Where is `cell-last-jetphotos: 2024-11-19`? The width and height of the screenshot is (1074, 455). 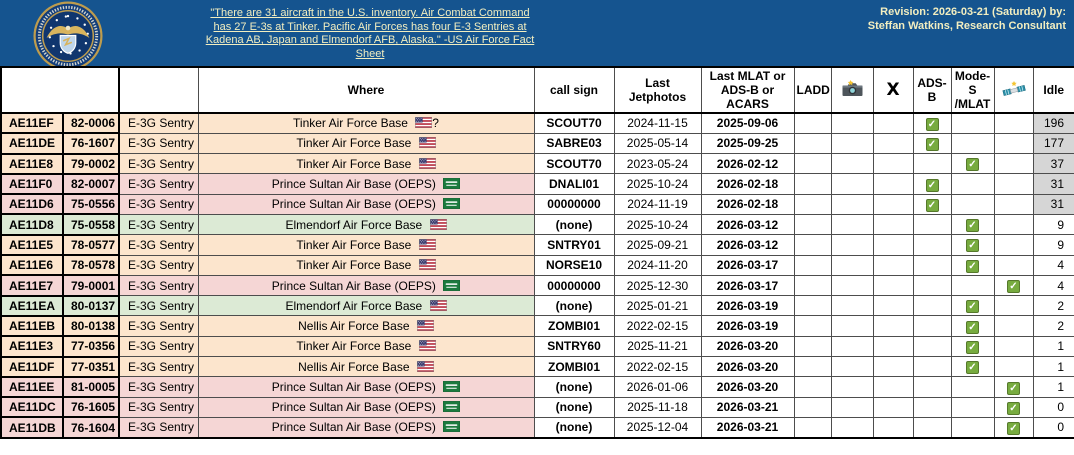
cell-last-jetphotos: 2024-11-19 is located at coordinates (657, 204).